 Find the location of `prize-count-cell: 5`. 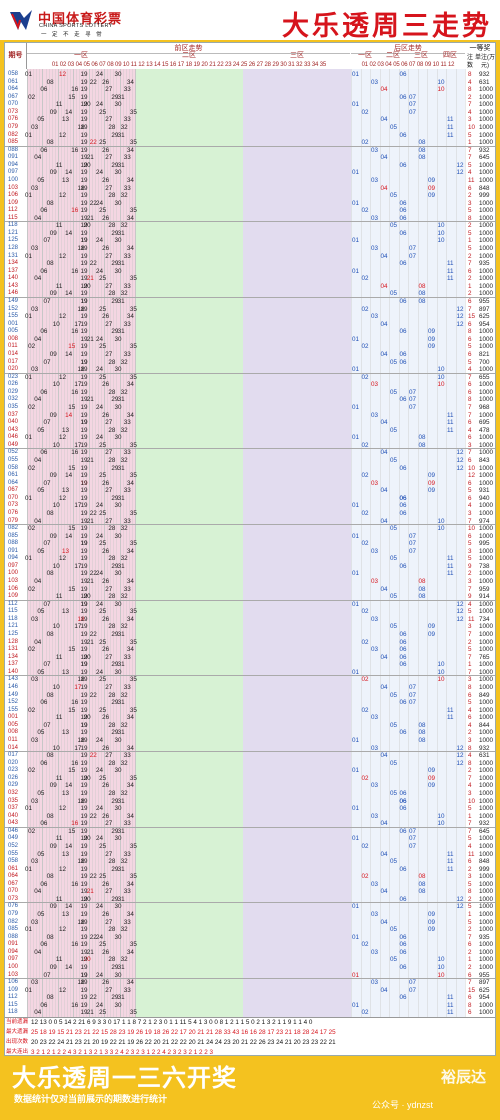

prize-count-cell: 5 is located at coordinates (470, 612).